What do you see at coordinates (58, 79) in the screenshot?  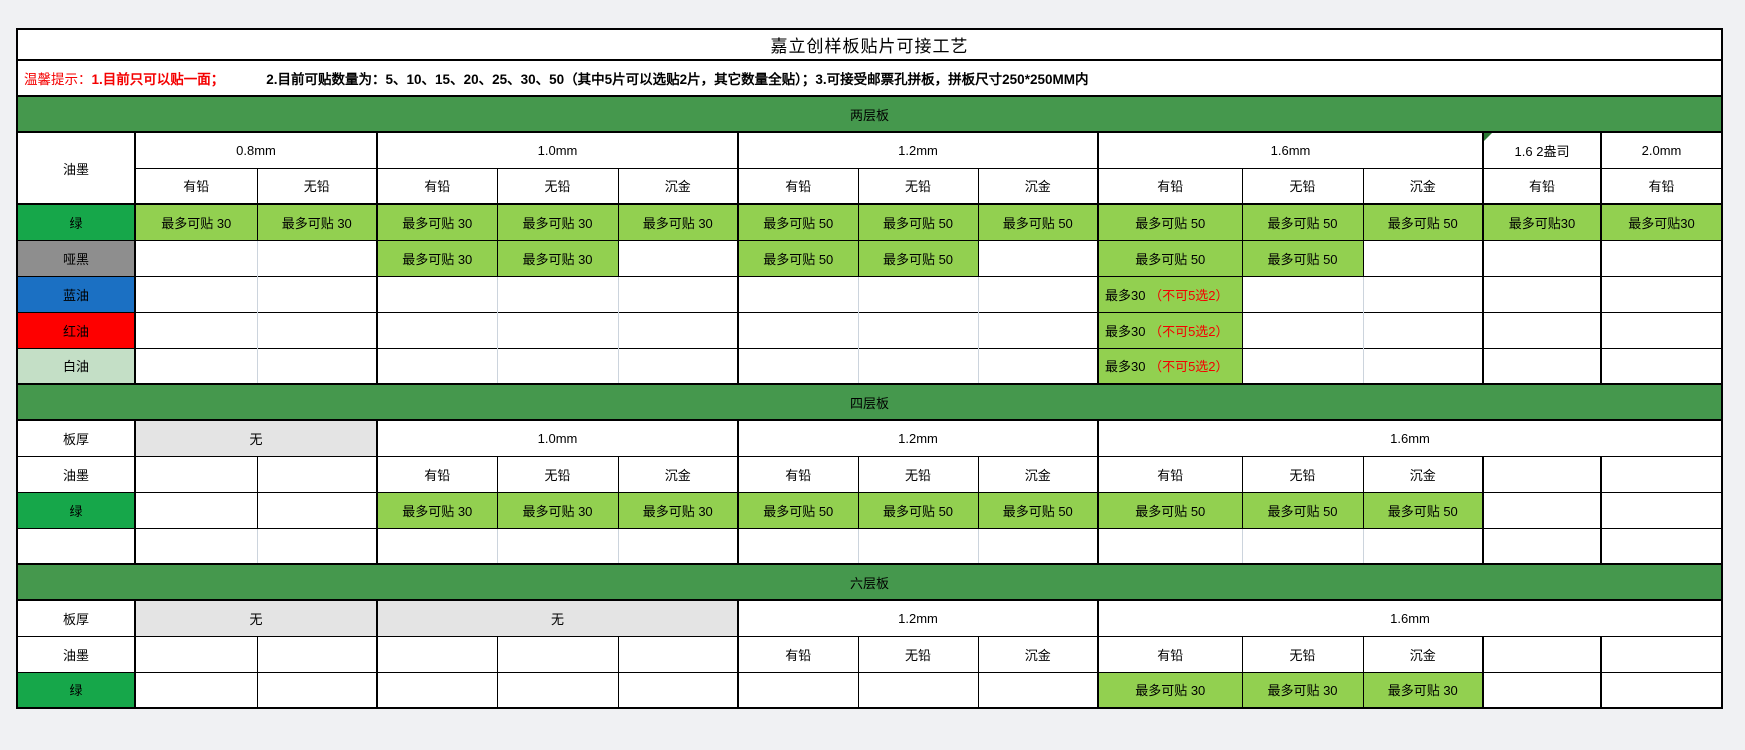 I see `tip-label: 温馨提示：` at bounding box center [58, 79].